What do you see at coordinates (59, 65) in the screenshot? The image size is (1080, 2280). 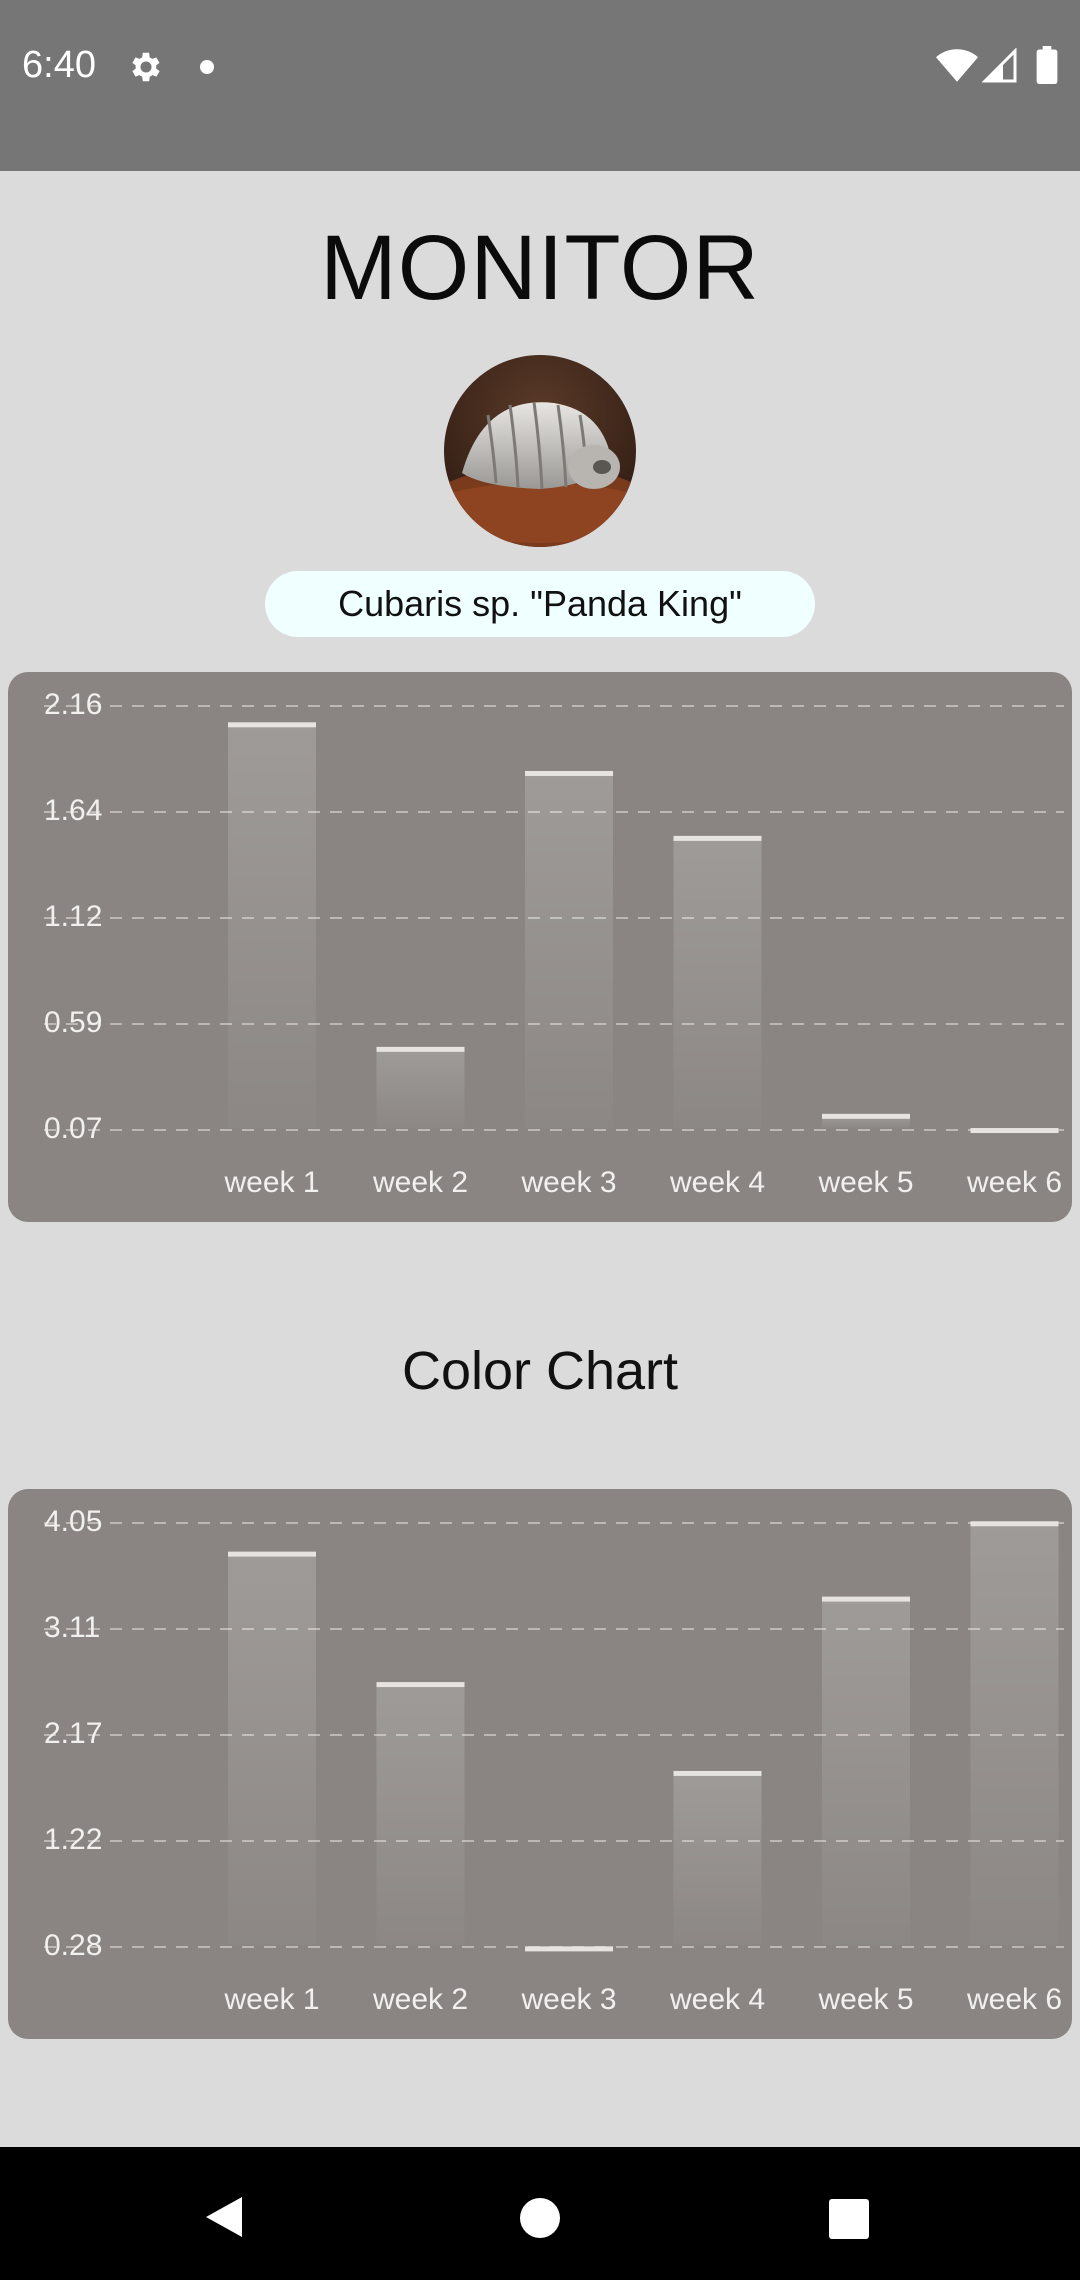 I see `status-time: 6:40` at bounding box center [59, 65].